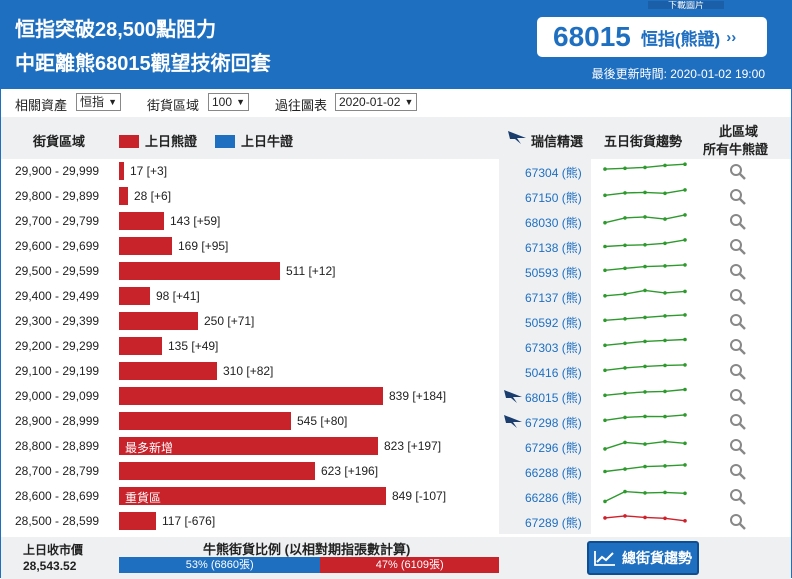 This screenshot has height=579, width=792. What do you see at coordinates (553, 348) in the screenshot?
I see `pick-code: 67303 (熊)` at bounding box center [553, 348].